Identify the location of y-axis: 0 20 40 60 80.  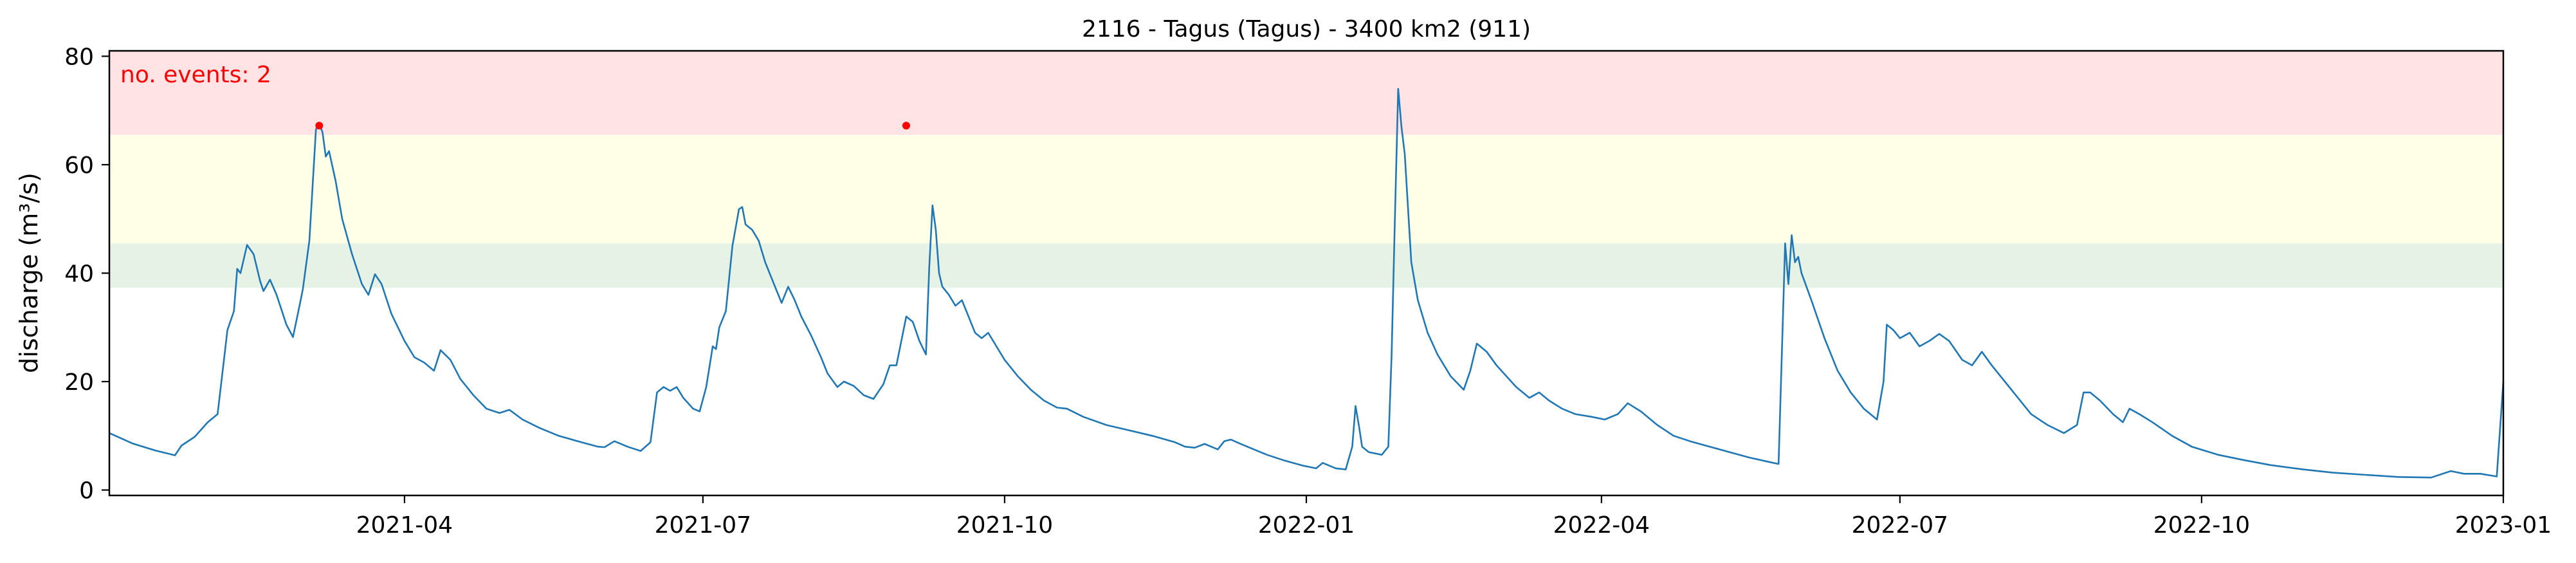
(86, 274).